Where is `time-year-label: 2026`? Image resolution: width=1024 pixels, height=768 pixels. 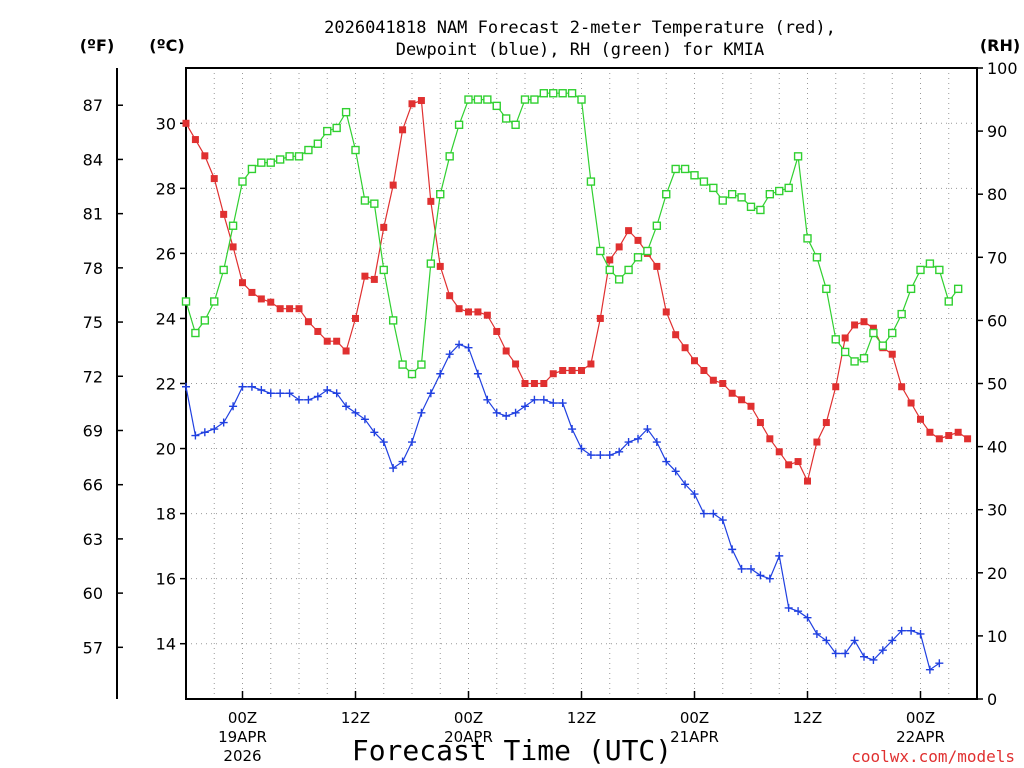 time-year-label: 2026 is located at coordinates (242, 756).